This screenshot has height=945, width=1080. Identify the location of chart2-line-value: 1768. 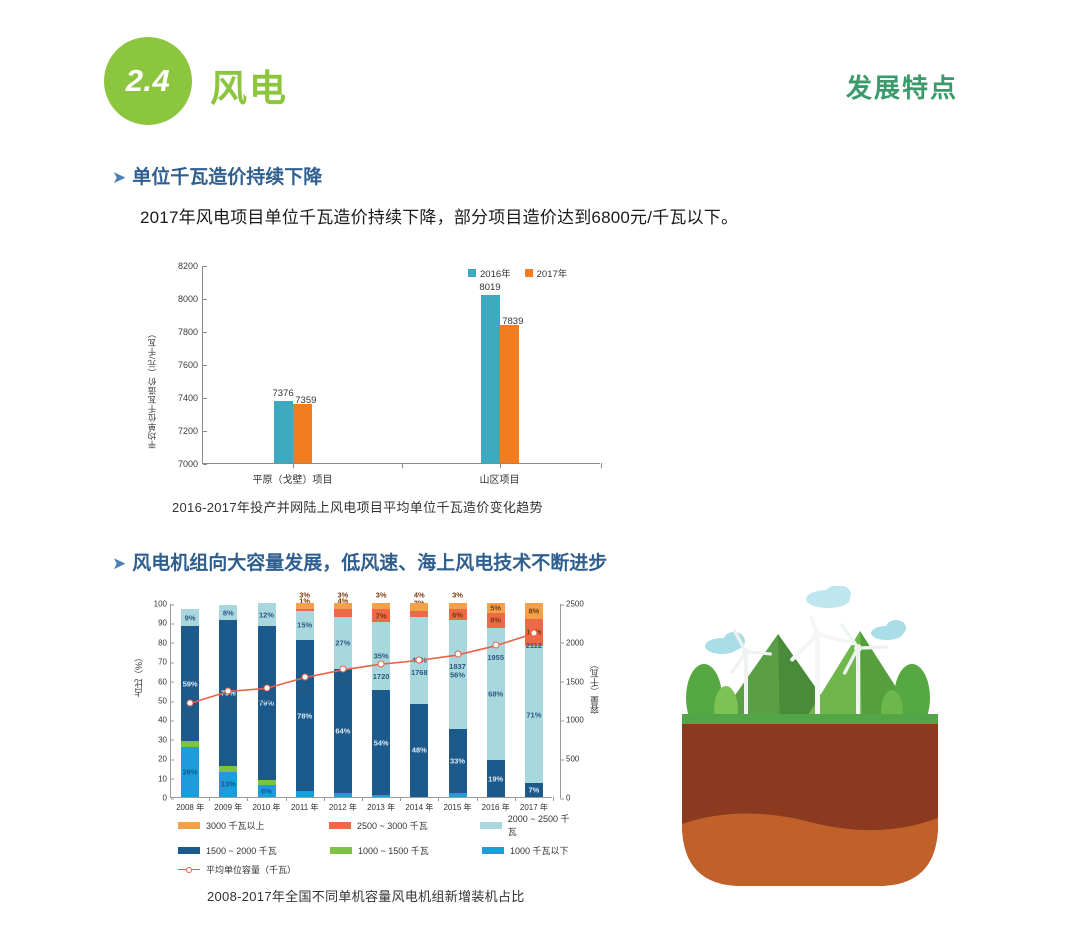
(419, 672).